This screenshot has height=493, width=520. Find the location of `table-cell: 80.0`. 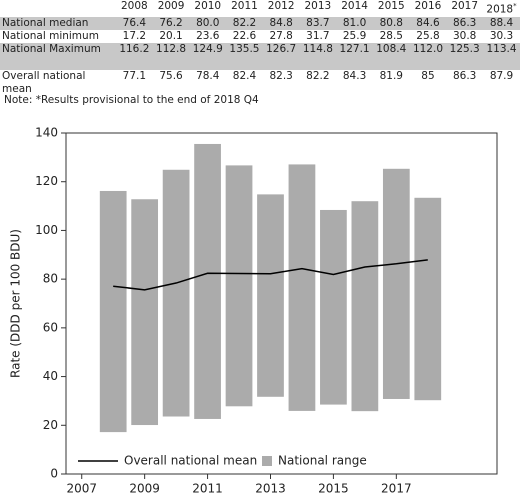

table-cell: 80.0 is located at coordinates (208, 22).